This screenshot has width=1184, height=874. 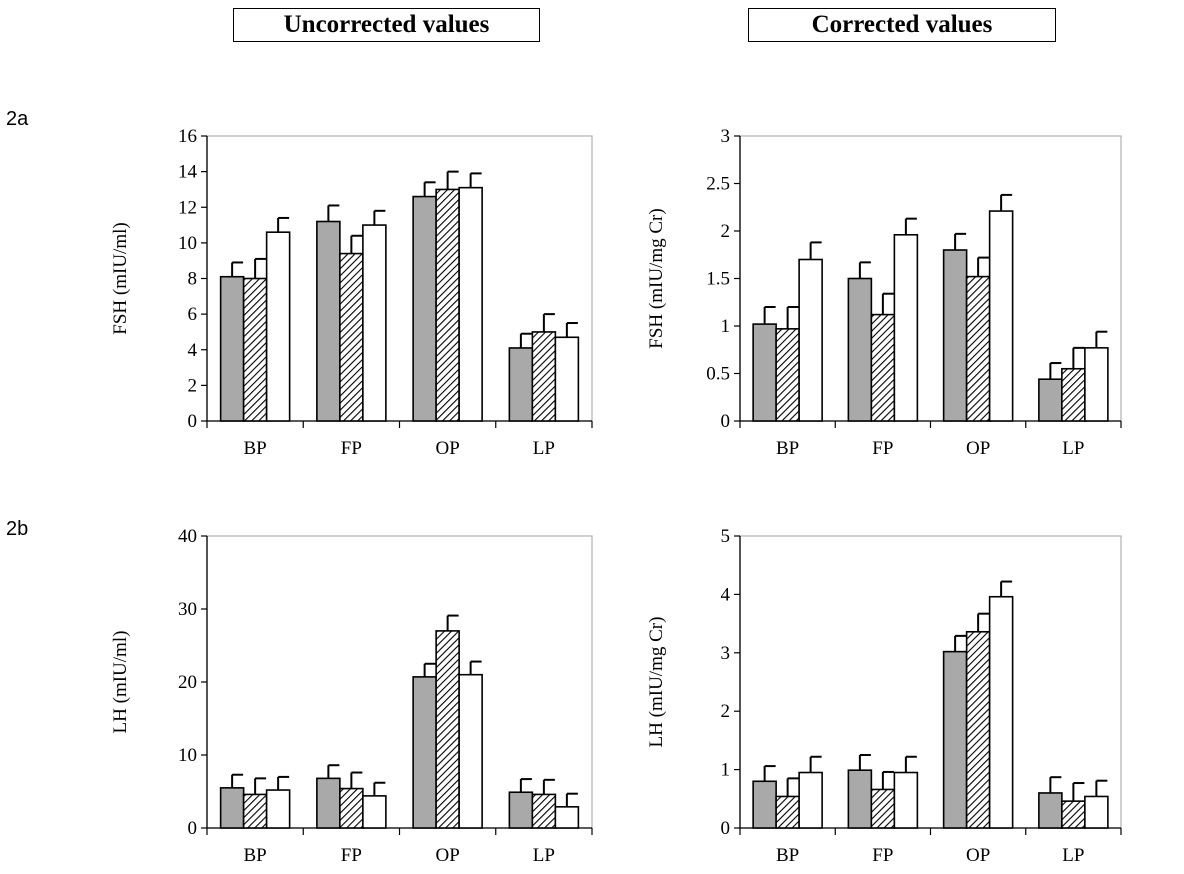 I want to click on y-tick-label: 16, so click(x=187, y=136).